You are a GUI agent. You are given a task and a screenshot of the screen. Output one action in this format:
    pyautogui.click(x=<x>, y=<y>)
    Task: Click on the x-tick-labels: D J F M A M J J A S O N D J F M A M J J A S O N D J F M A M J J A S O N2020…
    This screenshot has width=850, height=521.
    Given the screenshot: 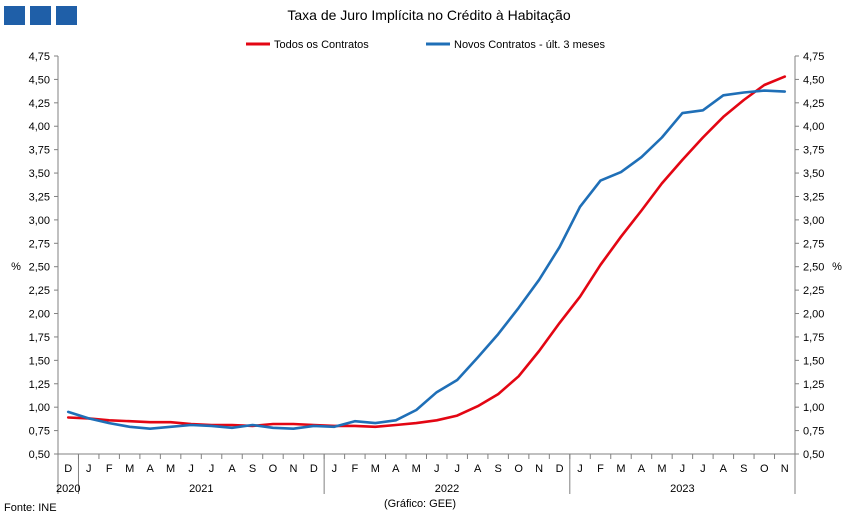 What is the action you would take?
    pyautogui.click(x=422, y=479)
    